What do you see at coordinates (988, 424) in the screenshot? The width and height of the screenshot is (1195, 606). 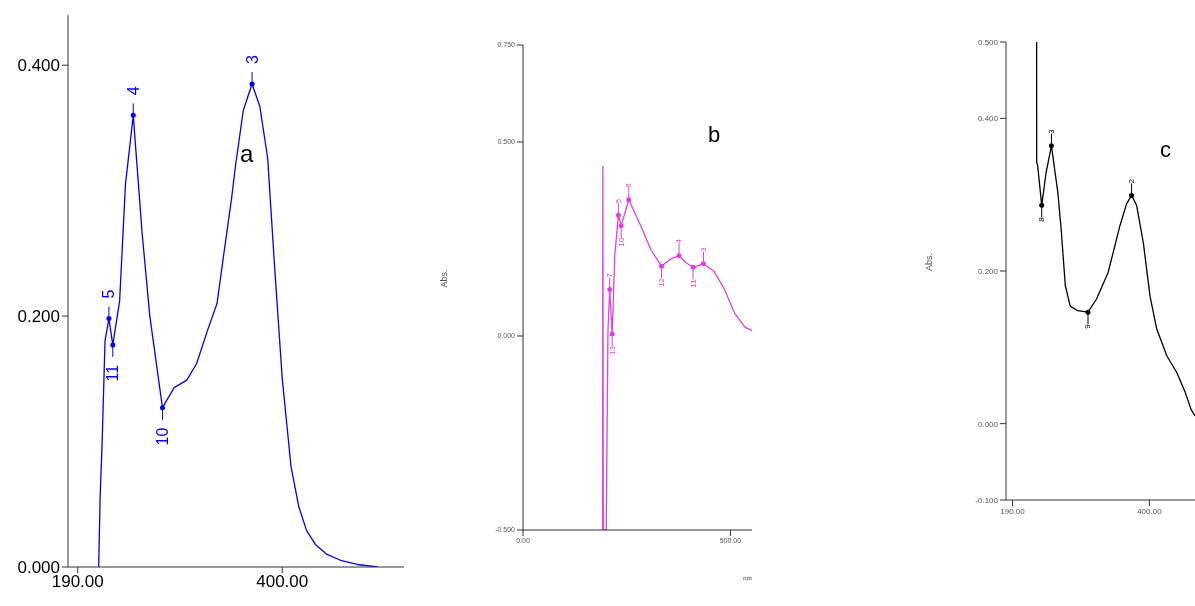 I see `y-tick-label: 0.000` at bounding box center [988, 424].